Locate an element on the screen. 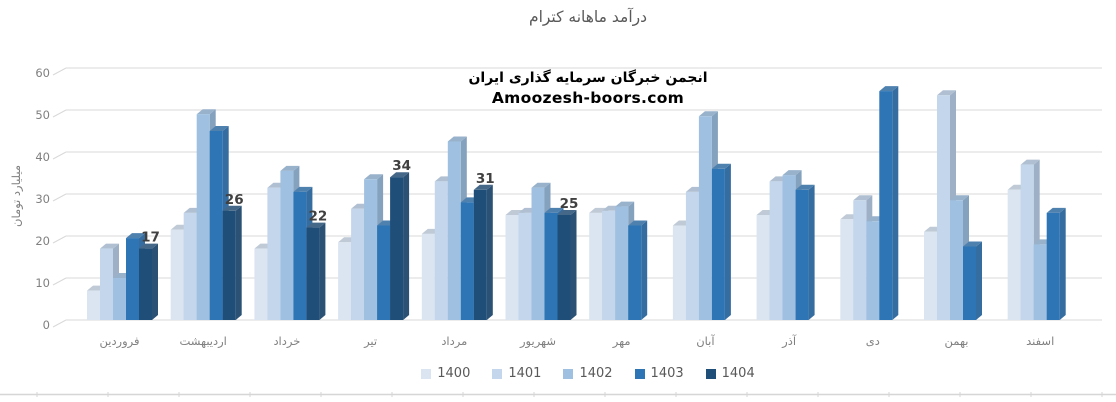  y-tick-label: 0 is located at coordinates (46, 325).